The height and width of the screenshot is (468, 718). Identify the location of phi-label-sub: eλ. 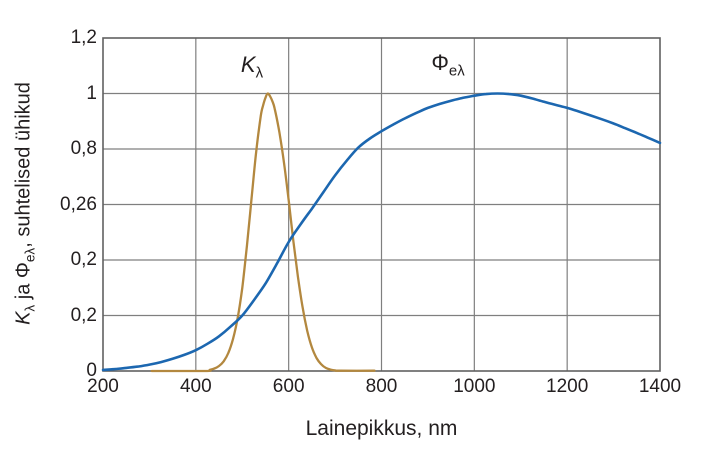
(456, 71).